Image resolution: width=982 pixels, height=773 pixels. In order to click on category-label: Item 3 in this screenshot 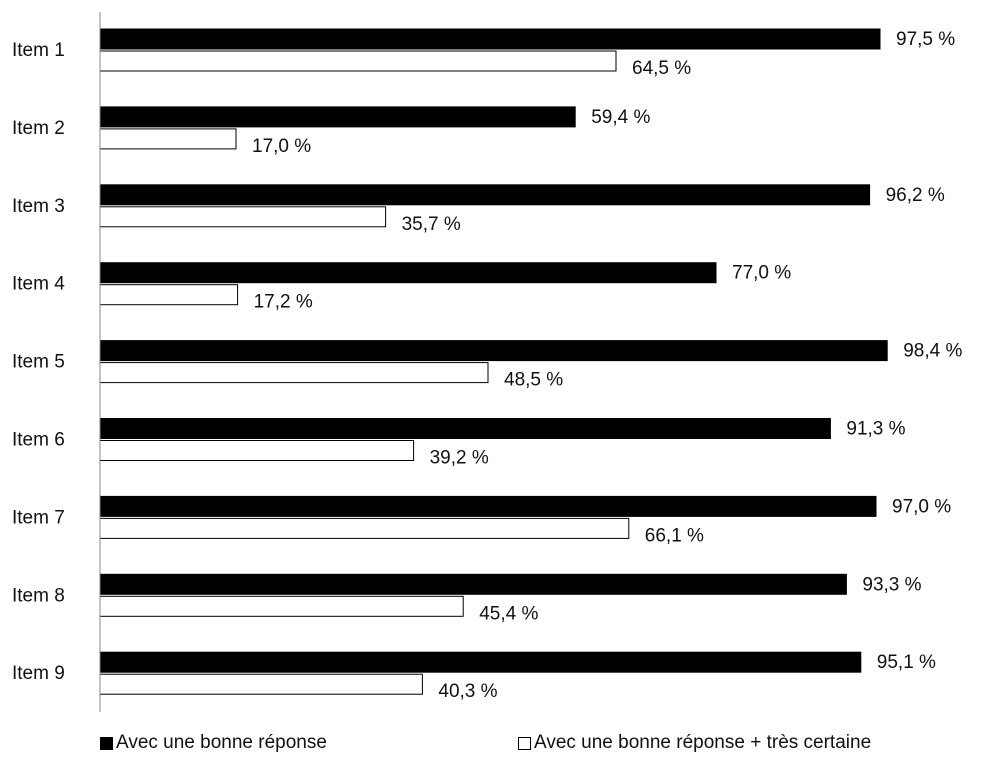, I will do `click(38, 206)`.